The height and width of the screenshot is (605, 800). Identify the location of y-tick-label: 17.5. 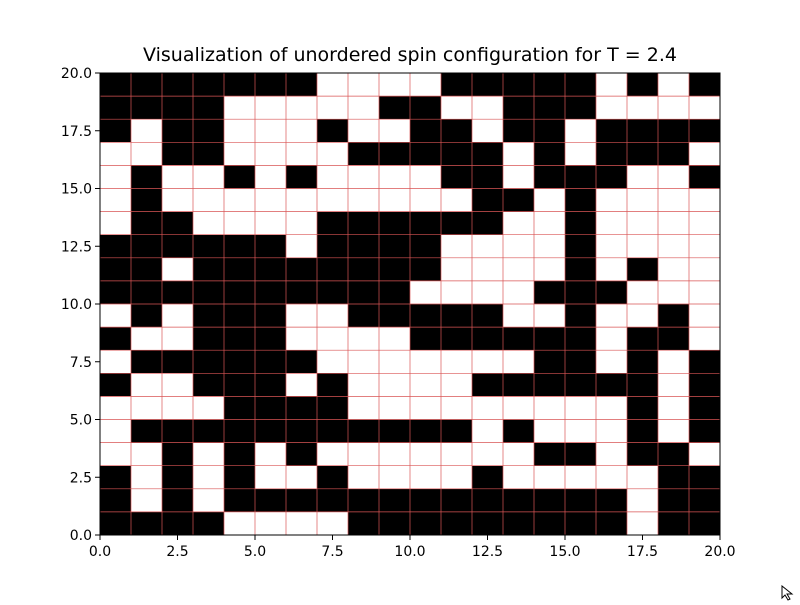
(76, 132).